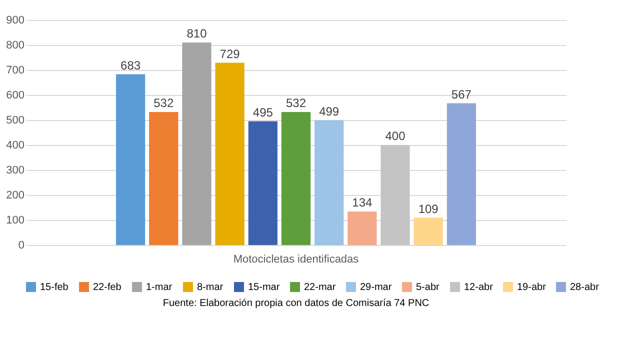  Describe the element at coordinates (329, 111) in the screenshot. I see `data-label: 499` at that location.